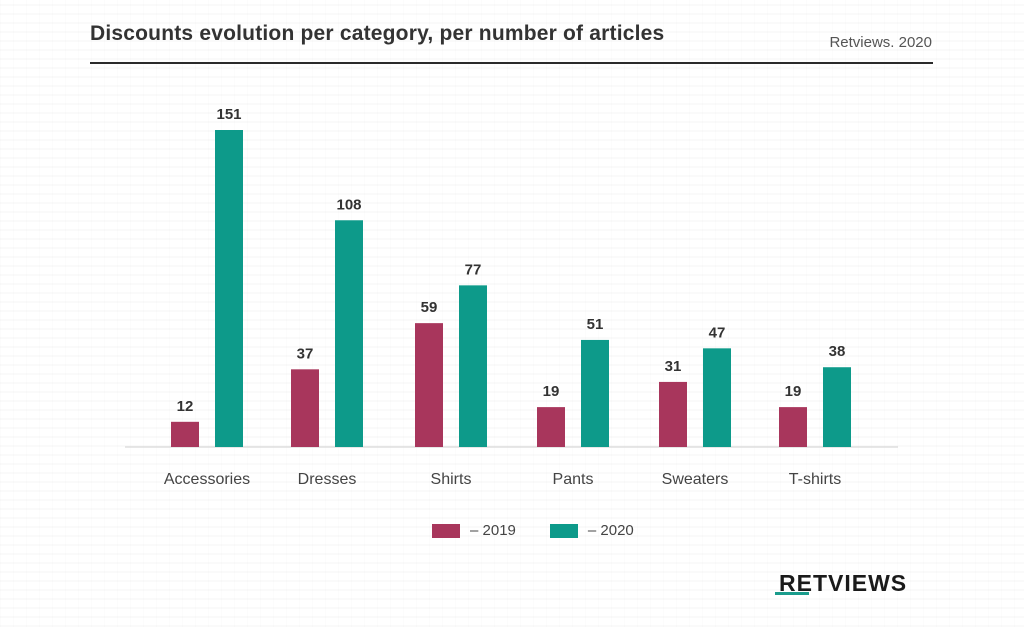  Describe the element at coordinates (843, 583) in the screenshot. I see `brand-logo: RETVIEWS` at that location.